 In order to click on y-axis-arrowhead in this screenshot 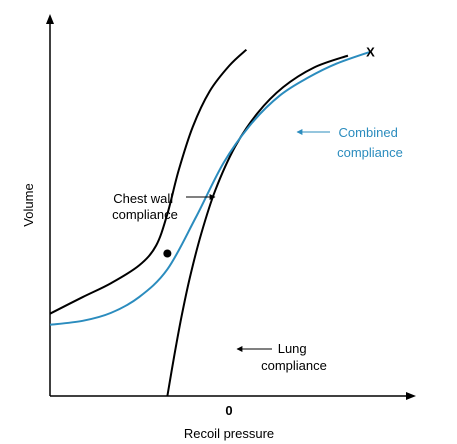, I will do `click(50, 19)`.